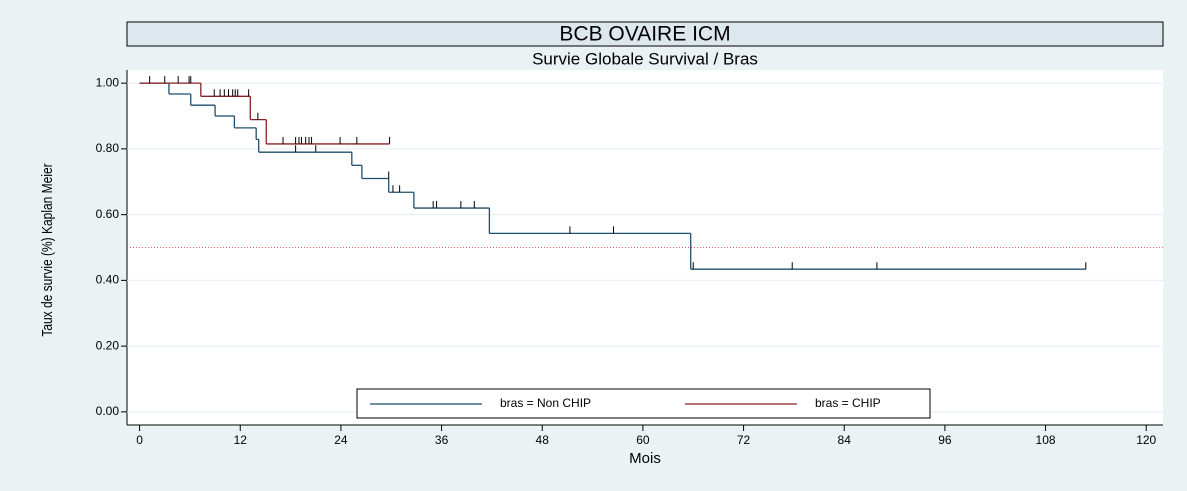 The image size is (1187, 491). I want to click on legend-label: bras = CHIP, so click(848, 403).